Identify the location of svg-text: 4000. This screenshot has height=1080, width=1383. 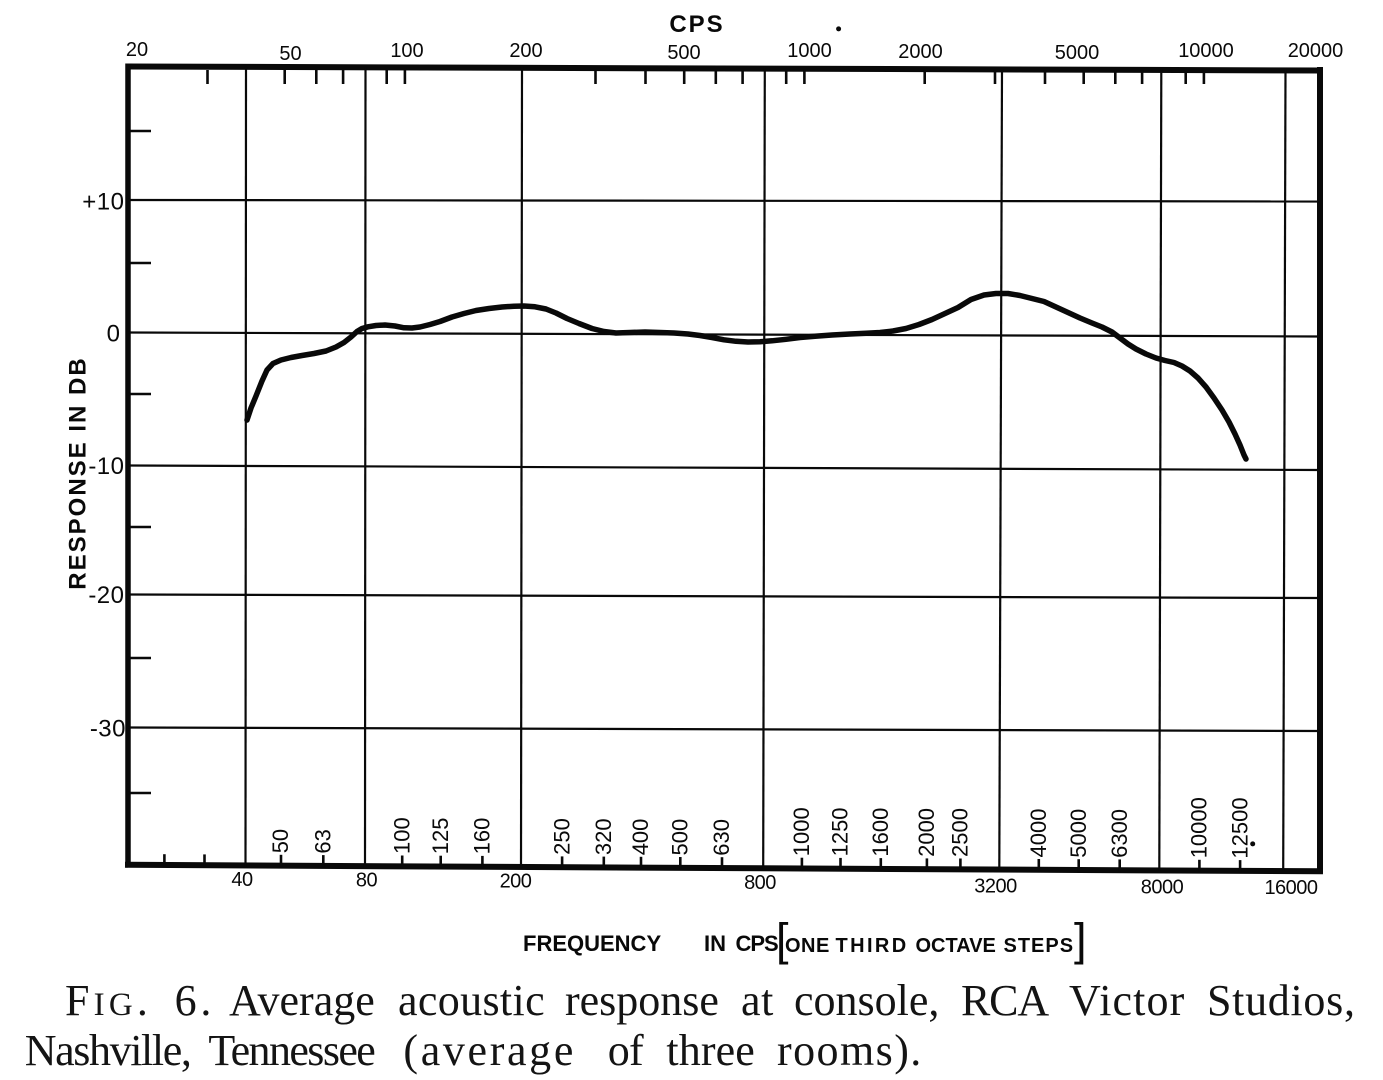
(1038, 833).